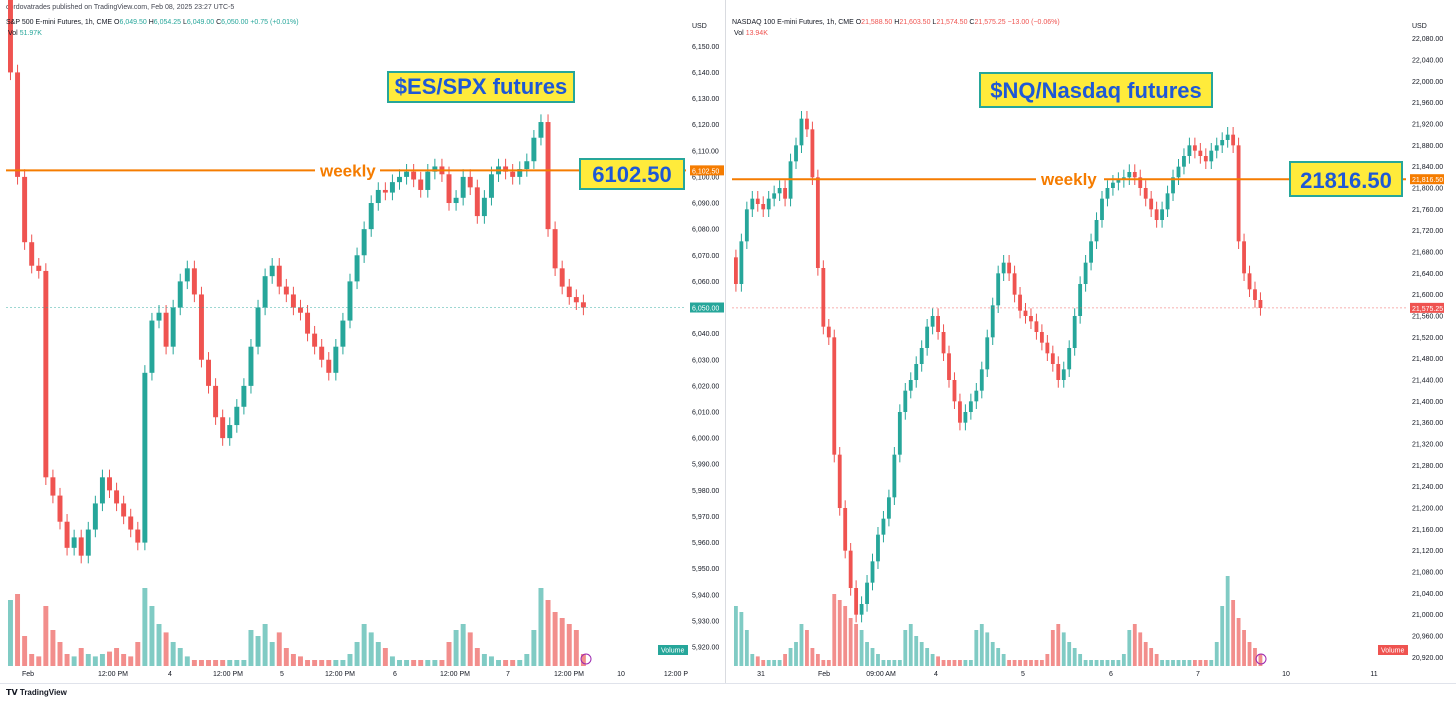 The height and width of the screenshot is (704, 1456). I want to click on y-tick-label: 6,060.00, so click(705, 282).